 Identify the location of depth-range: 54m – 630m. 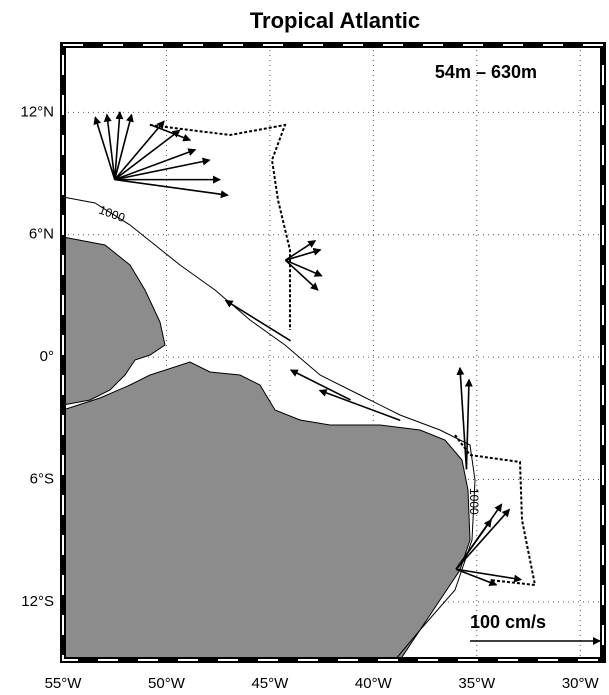
(486, 72).